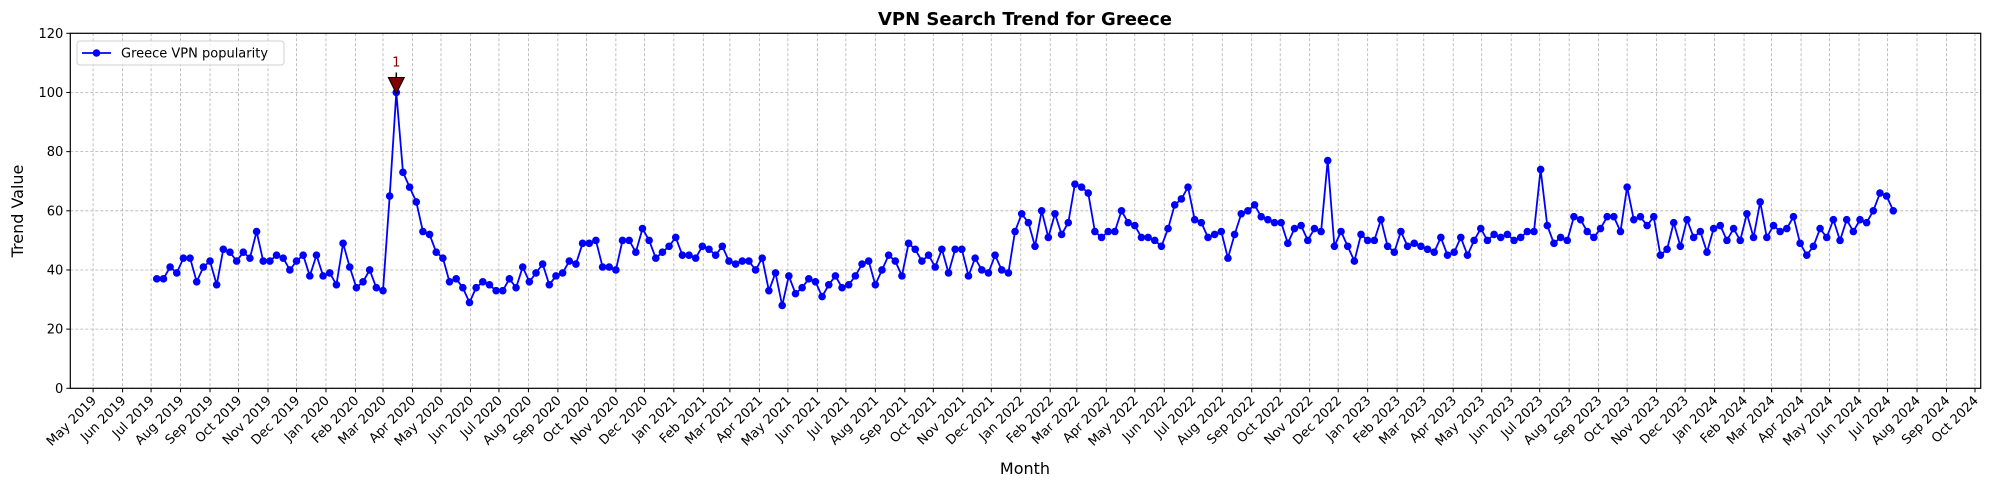  Describe the element at coordinates (54, 212) in the screenshot. I see `y-axis-ticks: 0 20 40 60 80 100 120` at that location.